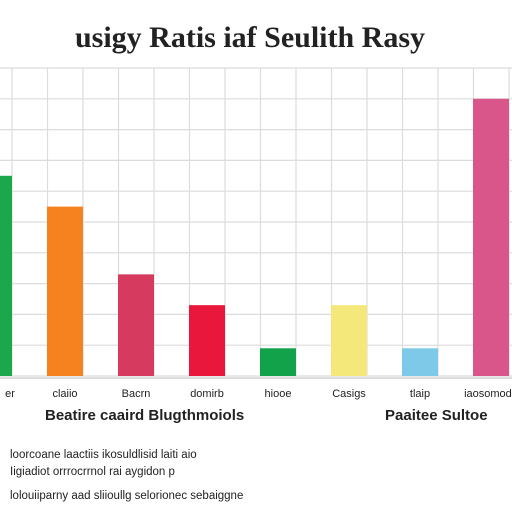 This screenshot has width=512, height=512. Describe the element at coordinates (92, 472) in the screenshot. I see `note: Iigiadiot orrrocrrnol rai aygidon p` at that location.